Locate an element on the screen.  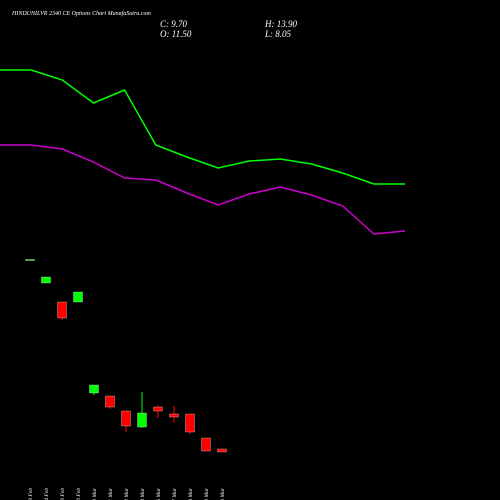
x-tick-label: 20 Mar is located at coordinates (223, 493).